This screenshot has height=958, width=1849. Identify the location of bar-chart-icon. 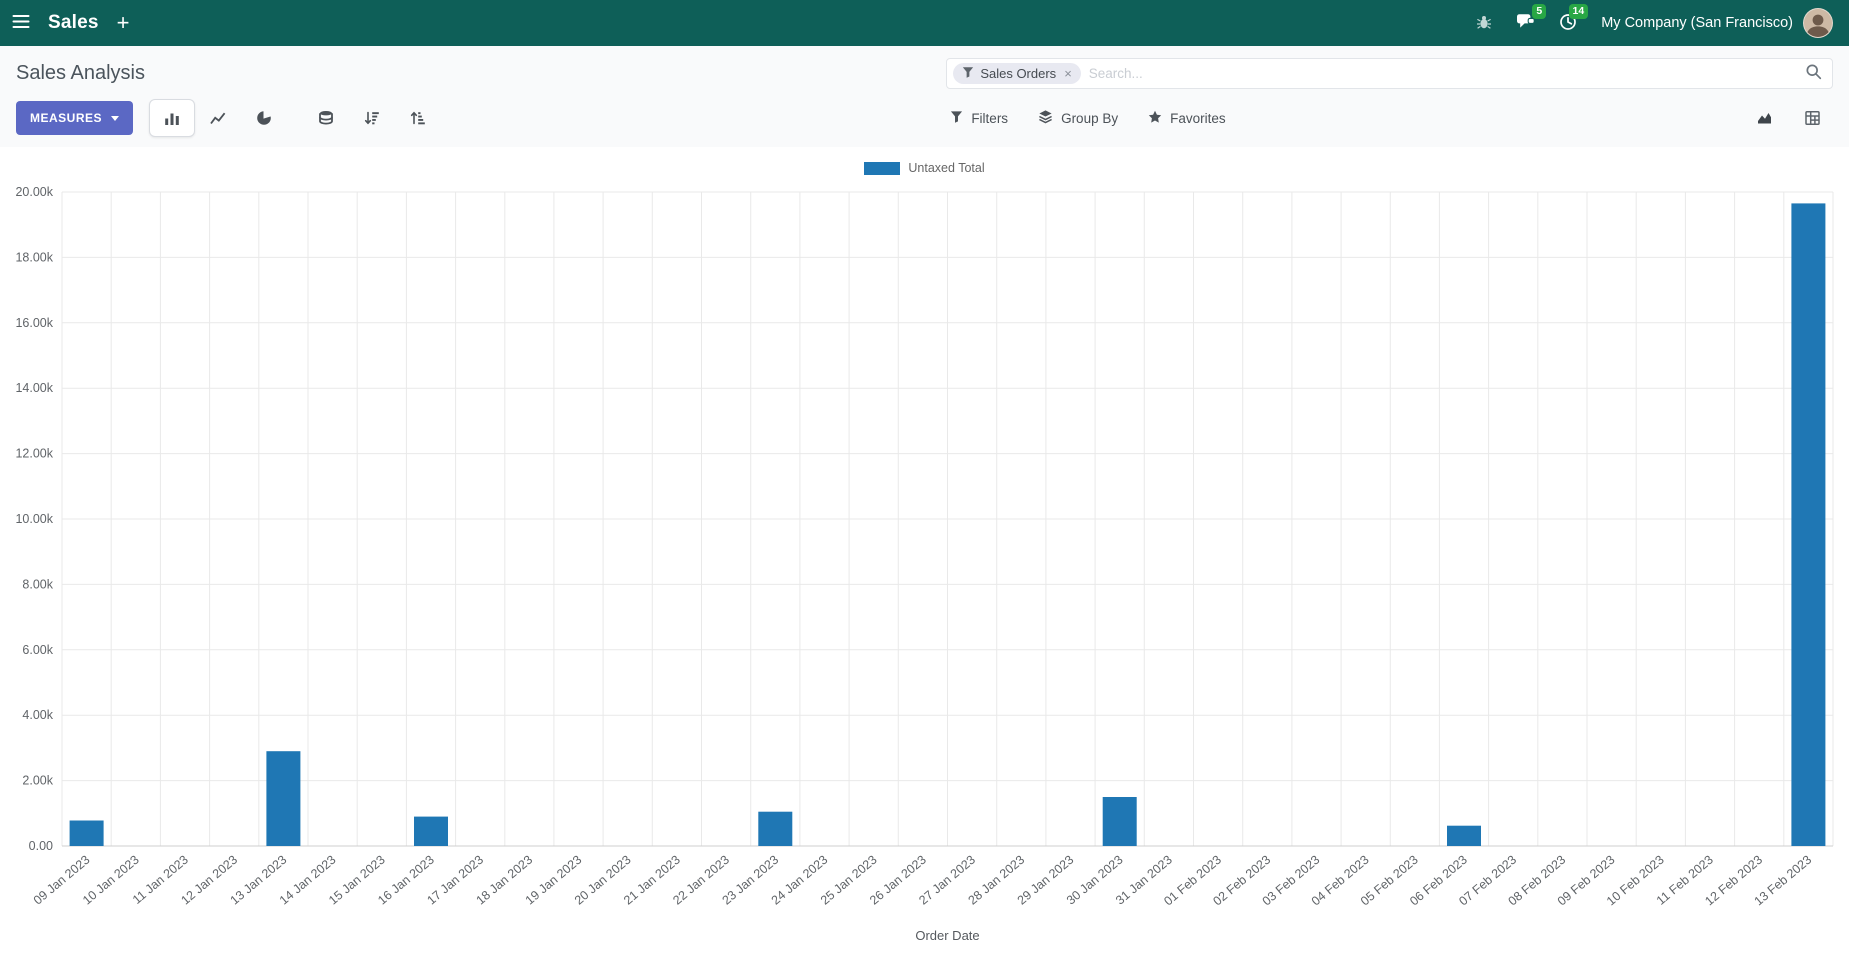
(172, 119).